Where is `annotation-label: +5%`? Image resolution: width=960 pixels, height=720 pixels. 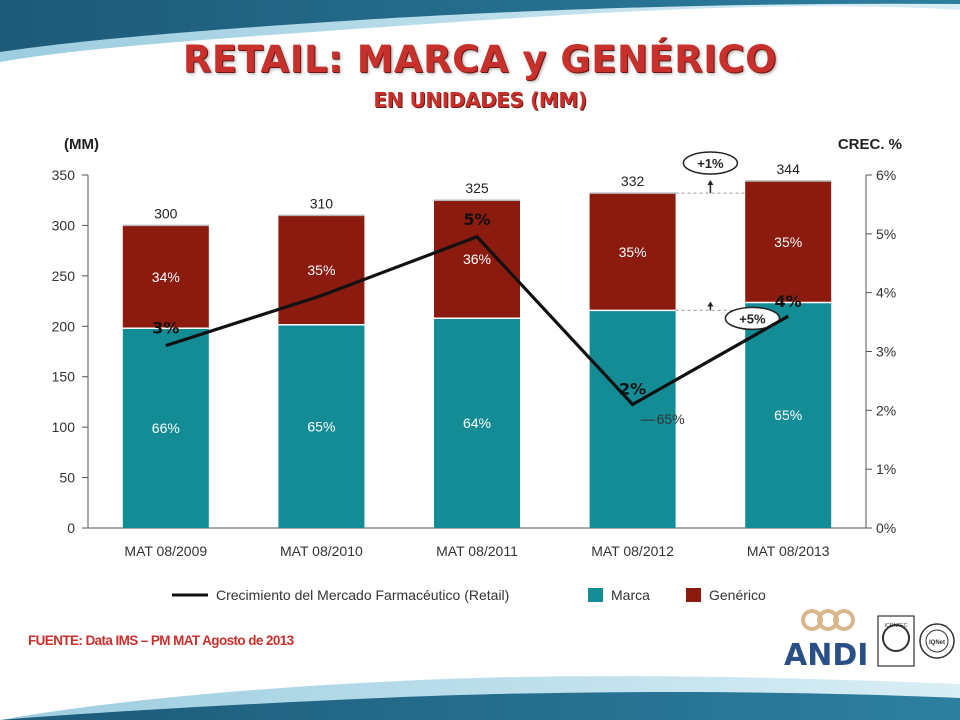 annotation-label: +5% is located at coordinates (752, 318).